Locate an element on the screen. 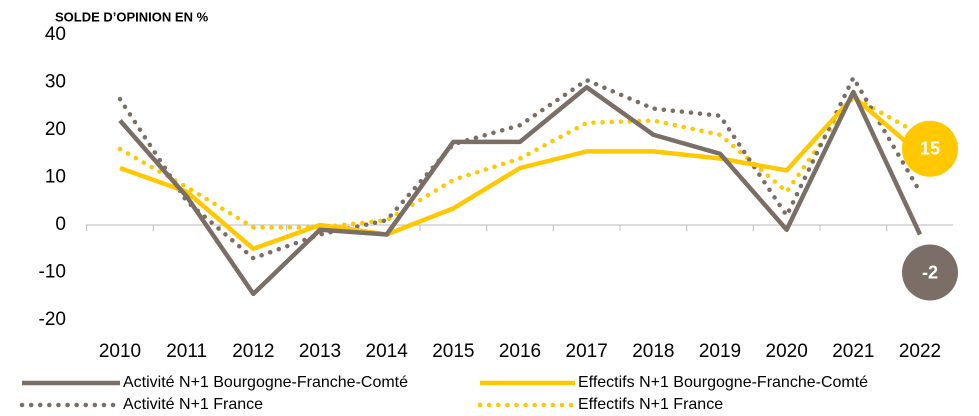 The height and width of the screenshot is (416, 979). x-tick-label: 2018 is located at coordinates (653, 351).